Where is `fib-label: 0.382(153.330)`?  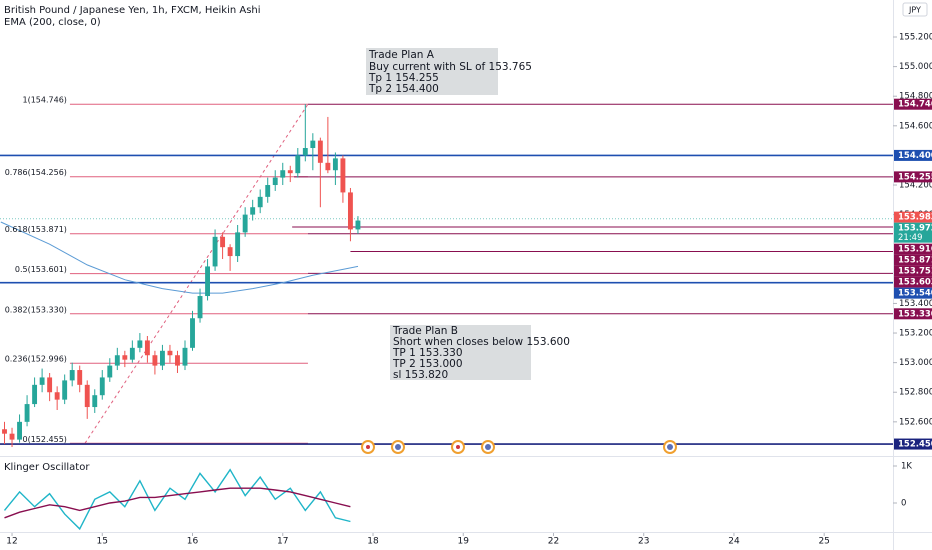
fib-label: 0.382(153.330) is located at coordinates (36, 309).